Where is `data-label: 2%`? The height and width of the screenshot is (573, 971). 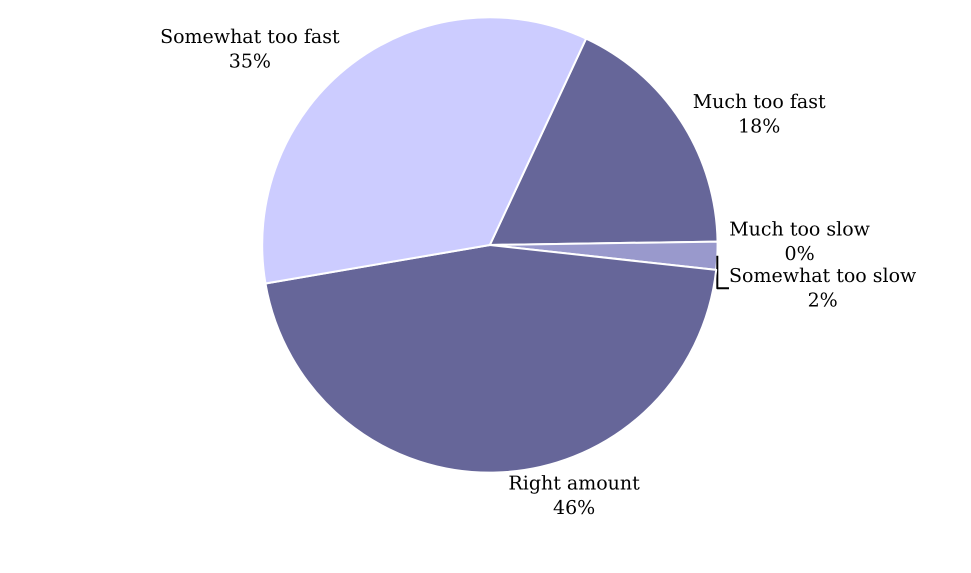 data-label: 2% is located at coordinates (823, 301).